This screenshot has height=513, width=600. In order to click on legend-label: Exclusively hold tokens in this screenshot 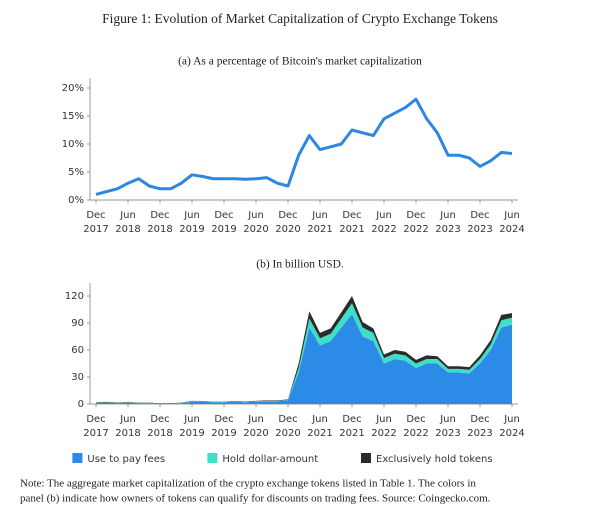, I will do `click(434, 459)`.